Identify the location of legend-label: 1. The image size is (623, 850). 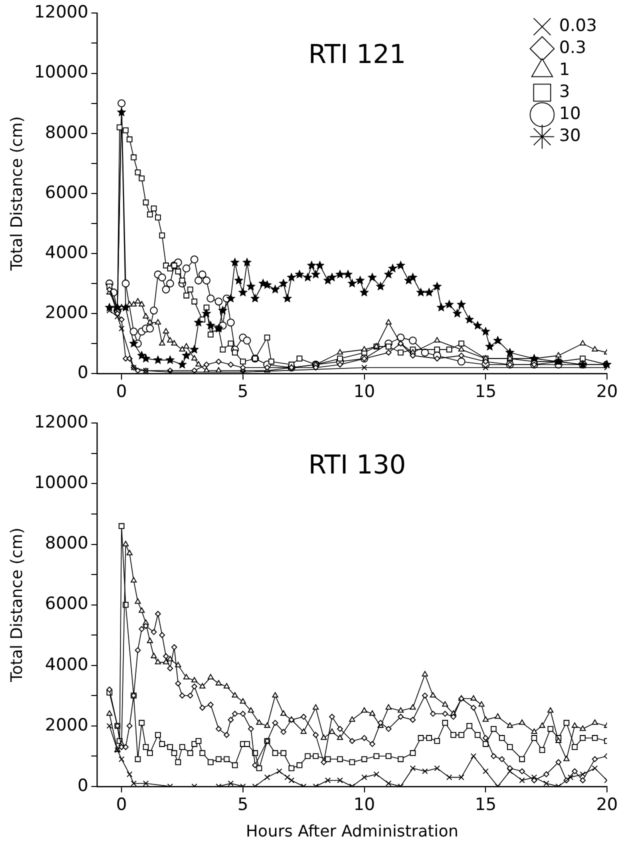
(564, 70).